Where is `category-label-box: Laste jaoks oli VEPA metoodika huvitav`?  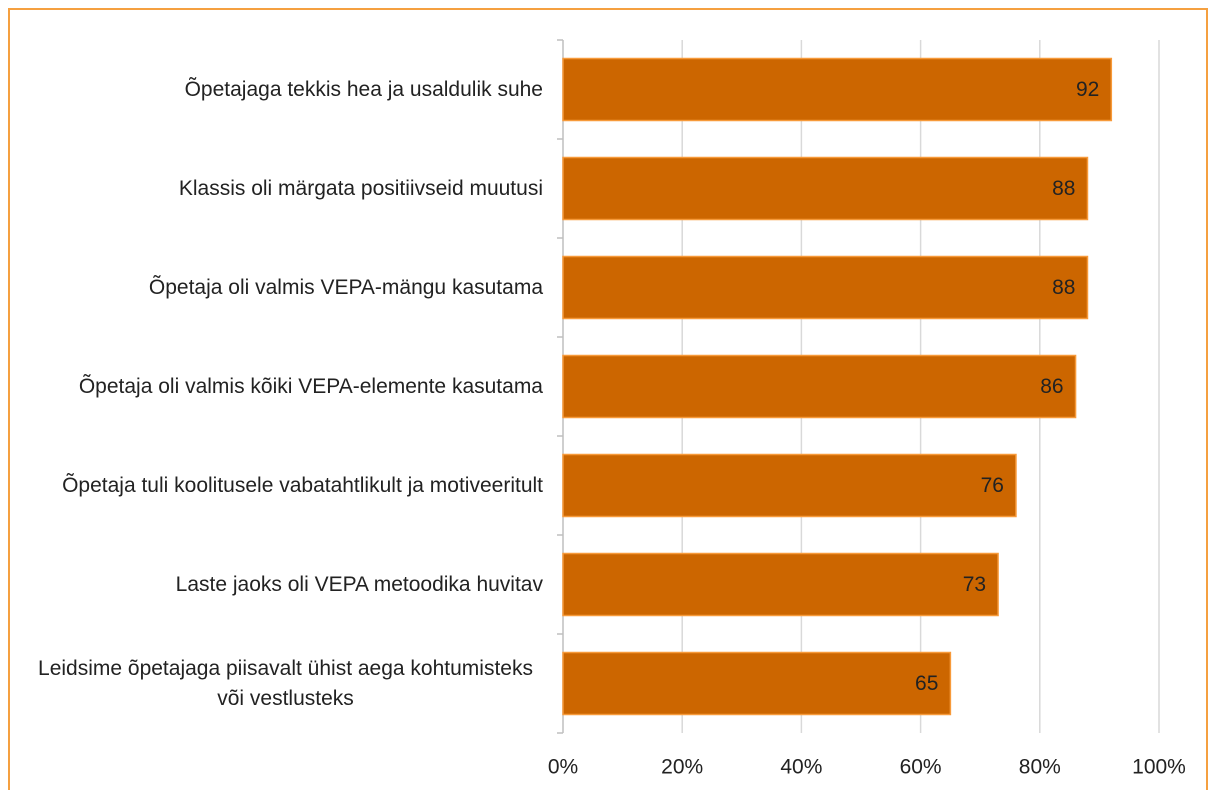 category-label-box: Laste jaoks oli VEPA metoodika huvitav is located at coordinates (359, 584).